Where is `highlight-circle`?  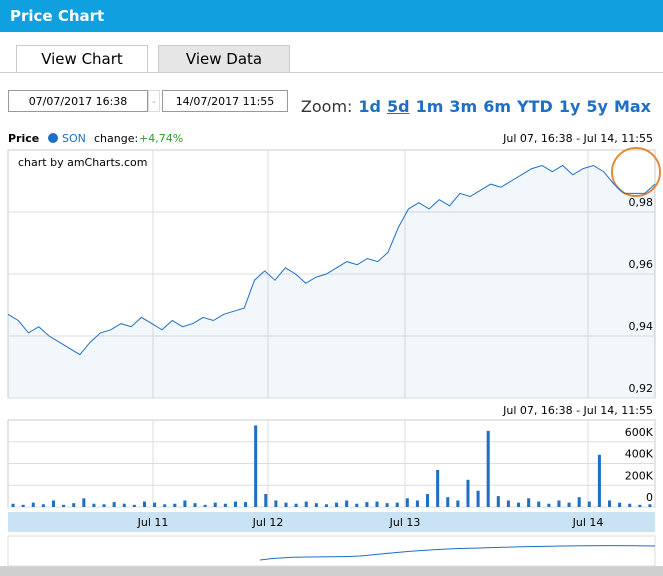 highlight-circle is located at coordinates (636, 172).